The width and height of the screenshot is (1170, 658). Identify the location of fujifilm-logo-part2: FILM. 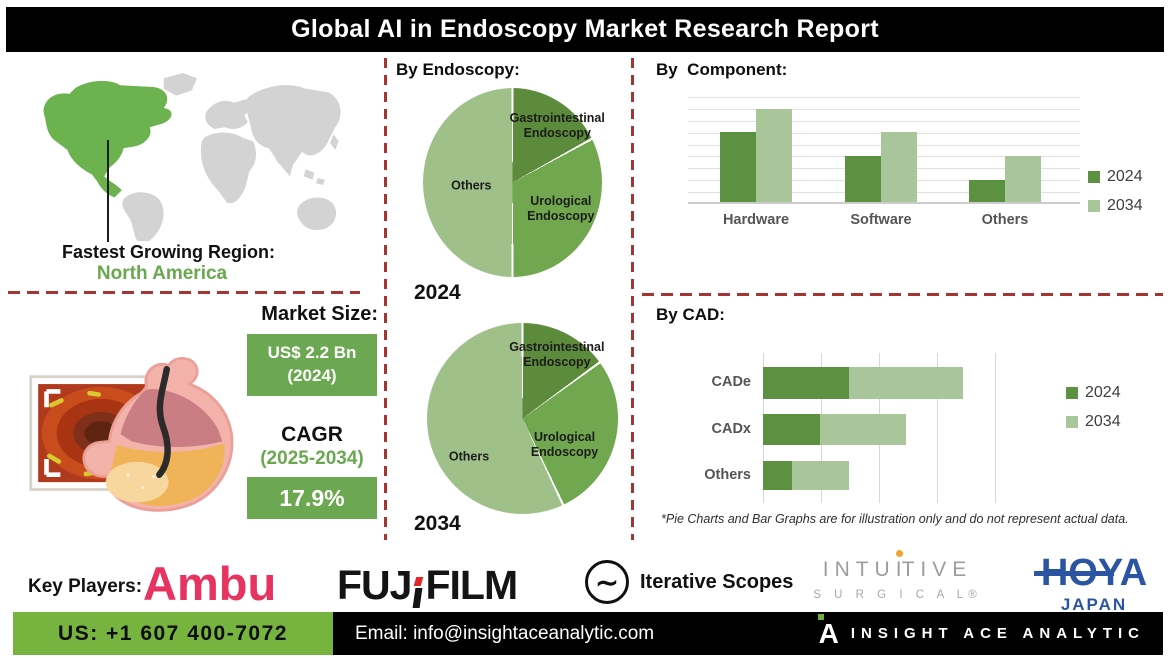
(471, 585).